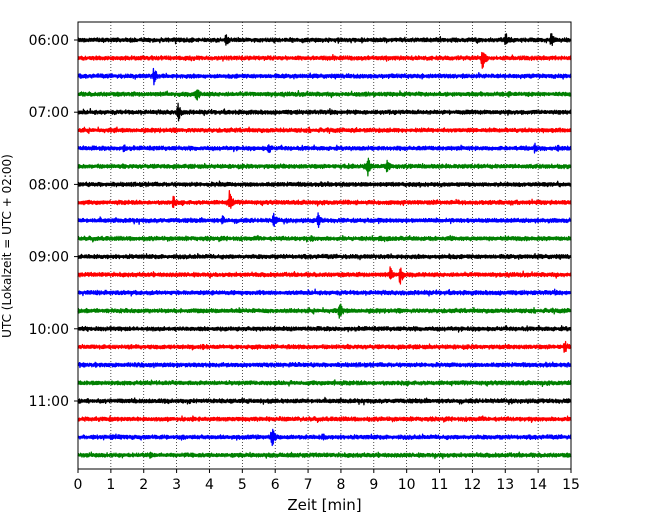  What do you see at coordinates (49, 258) in the screenshot?
I see `y-tick-label-0900: 09:00` at bounding box center [49, 258].